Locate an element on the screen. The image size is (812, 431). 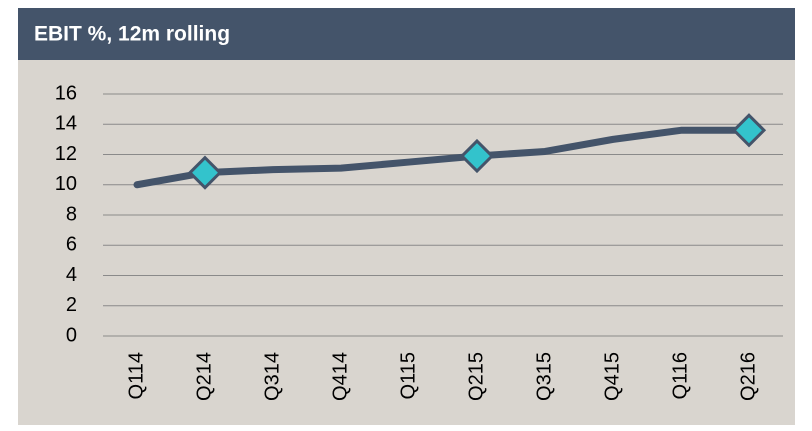
y-tick-label: 8 is located at coordinates (71, 214).